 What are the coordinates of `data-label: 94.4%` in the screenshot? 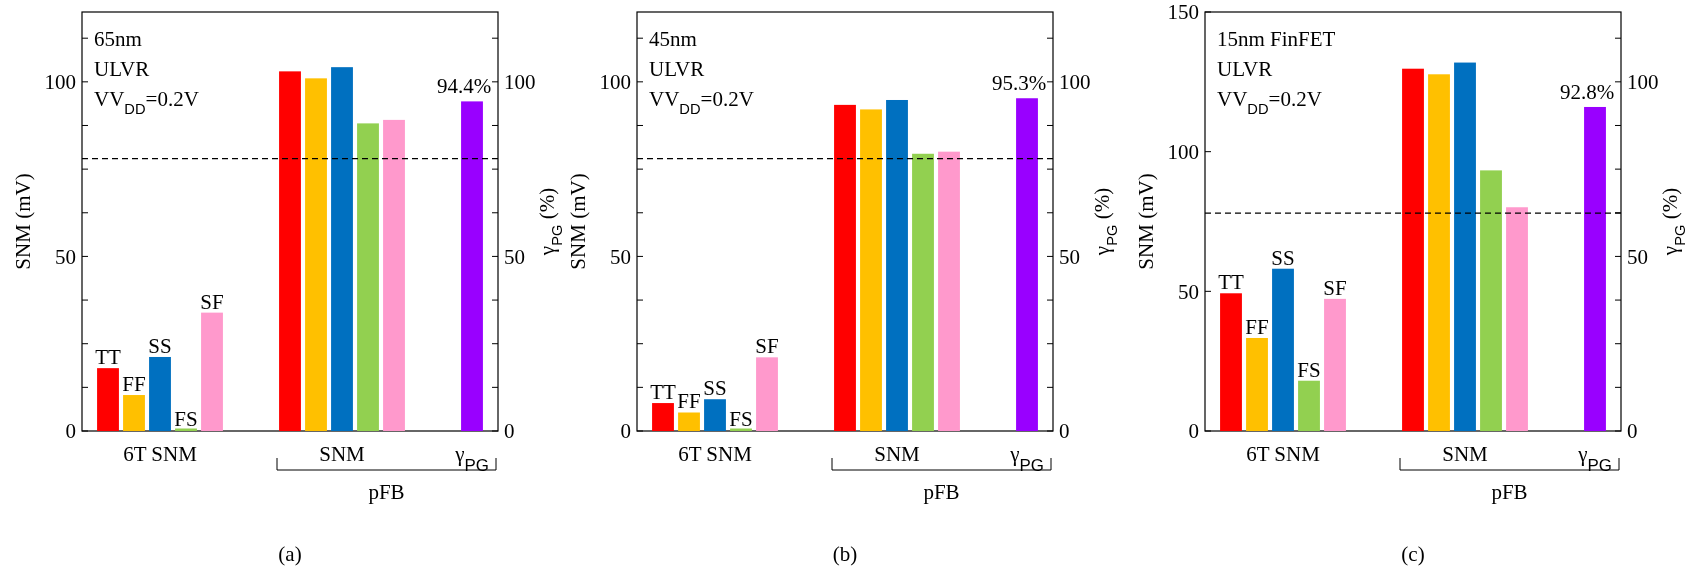 It's located at (464, 86).